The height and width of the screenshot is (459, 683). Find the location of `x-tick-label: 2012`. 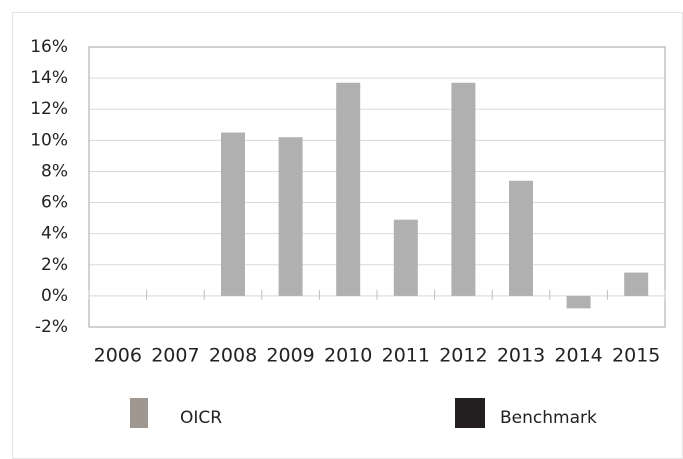

x-tick-label: 2012 is located at coordinates (463, 356).